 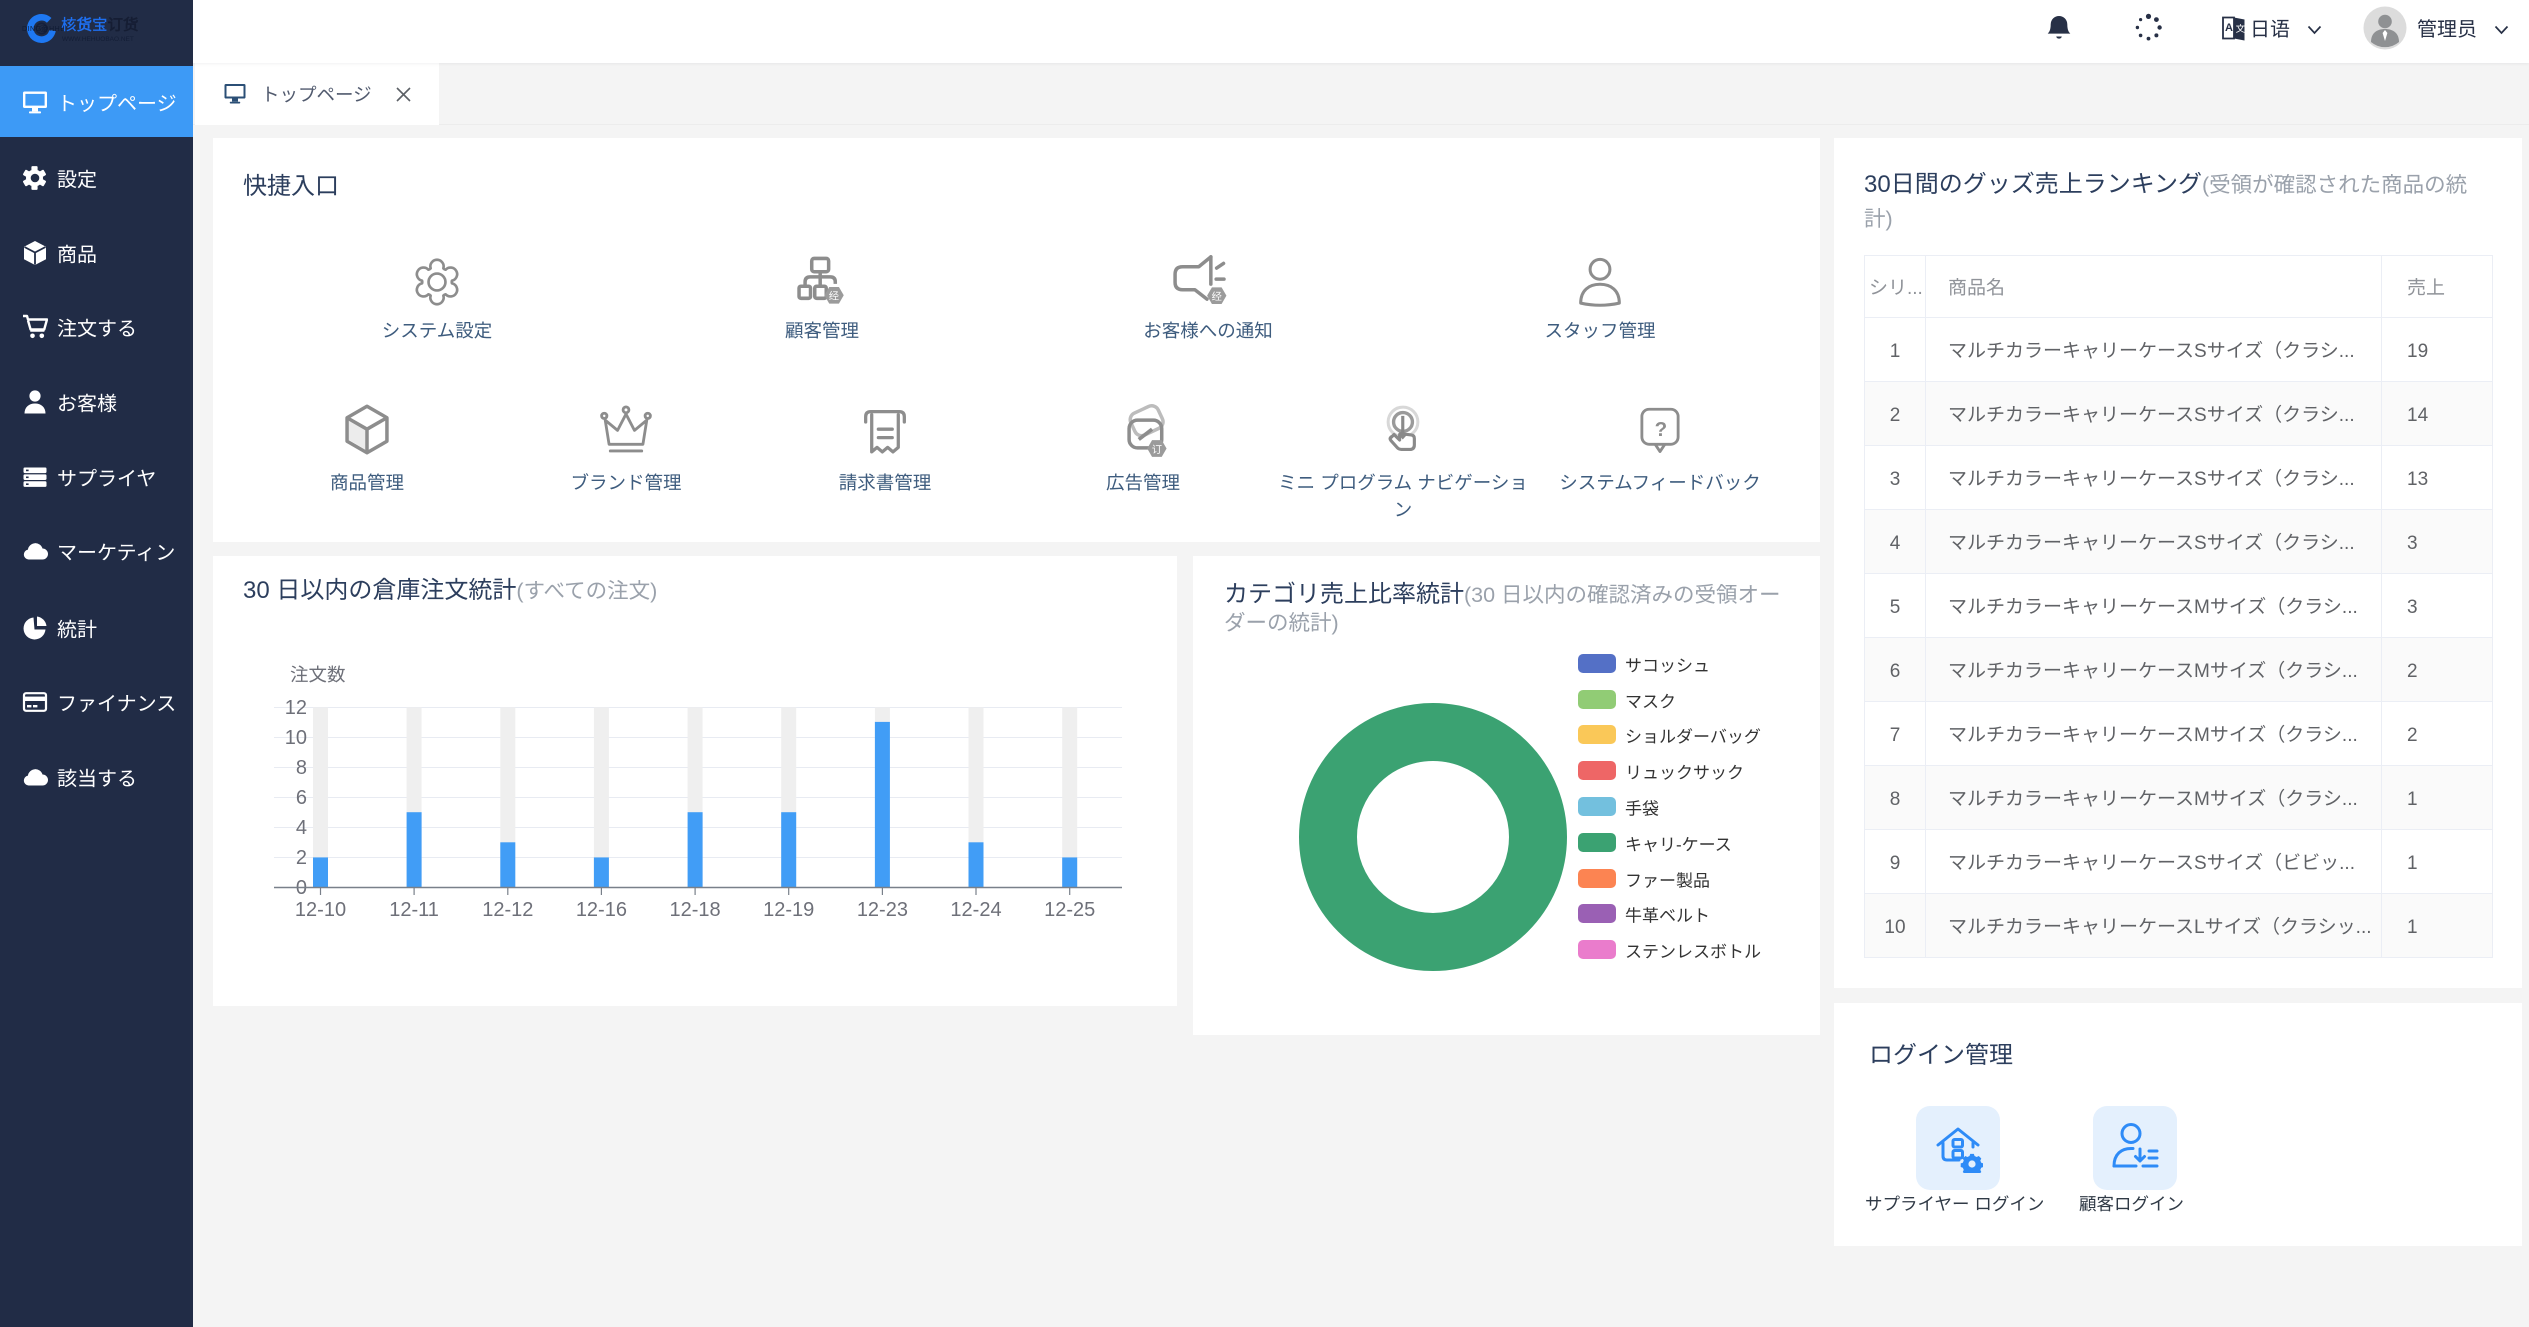 What do you see at coordinates (975, 907) in the screenshot?
I see `svg-text: 12-24` at bounding box center [975, 907].